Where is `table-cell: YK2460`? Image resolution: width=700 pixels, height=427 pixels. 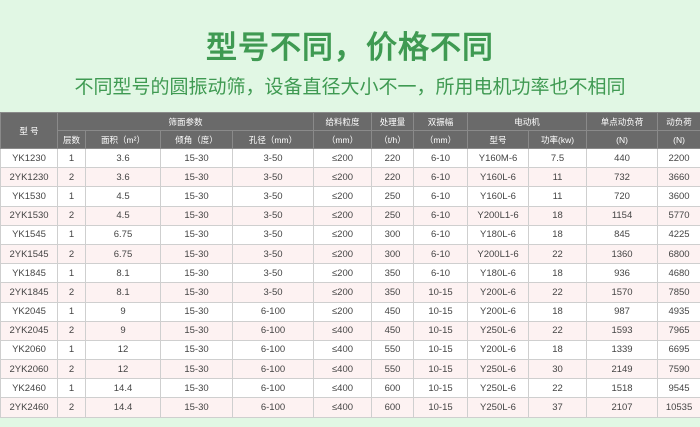 table-cell: YK2460 is located at coordinates (29, 388).